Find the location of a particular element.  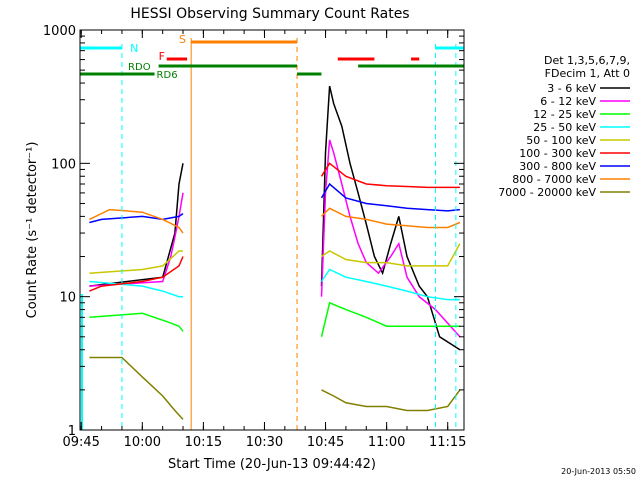

rdo-flag-label: RDO is located at coordinates (139, 67).